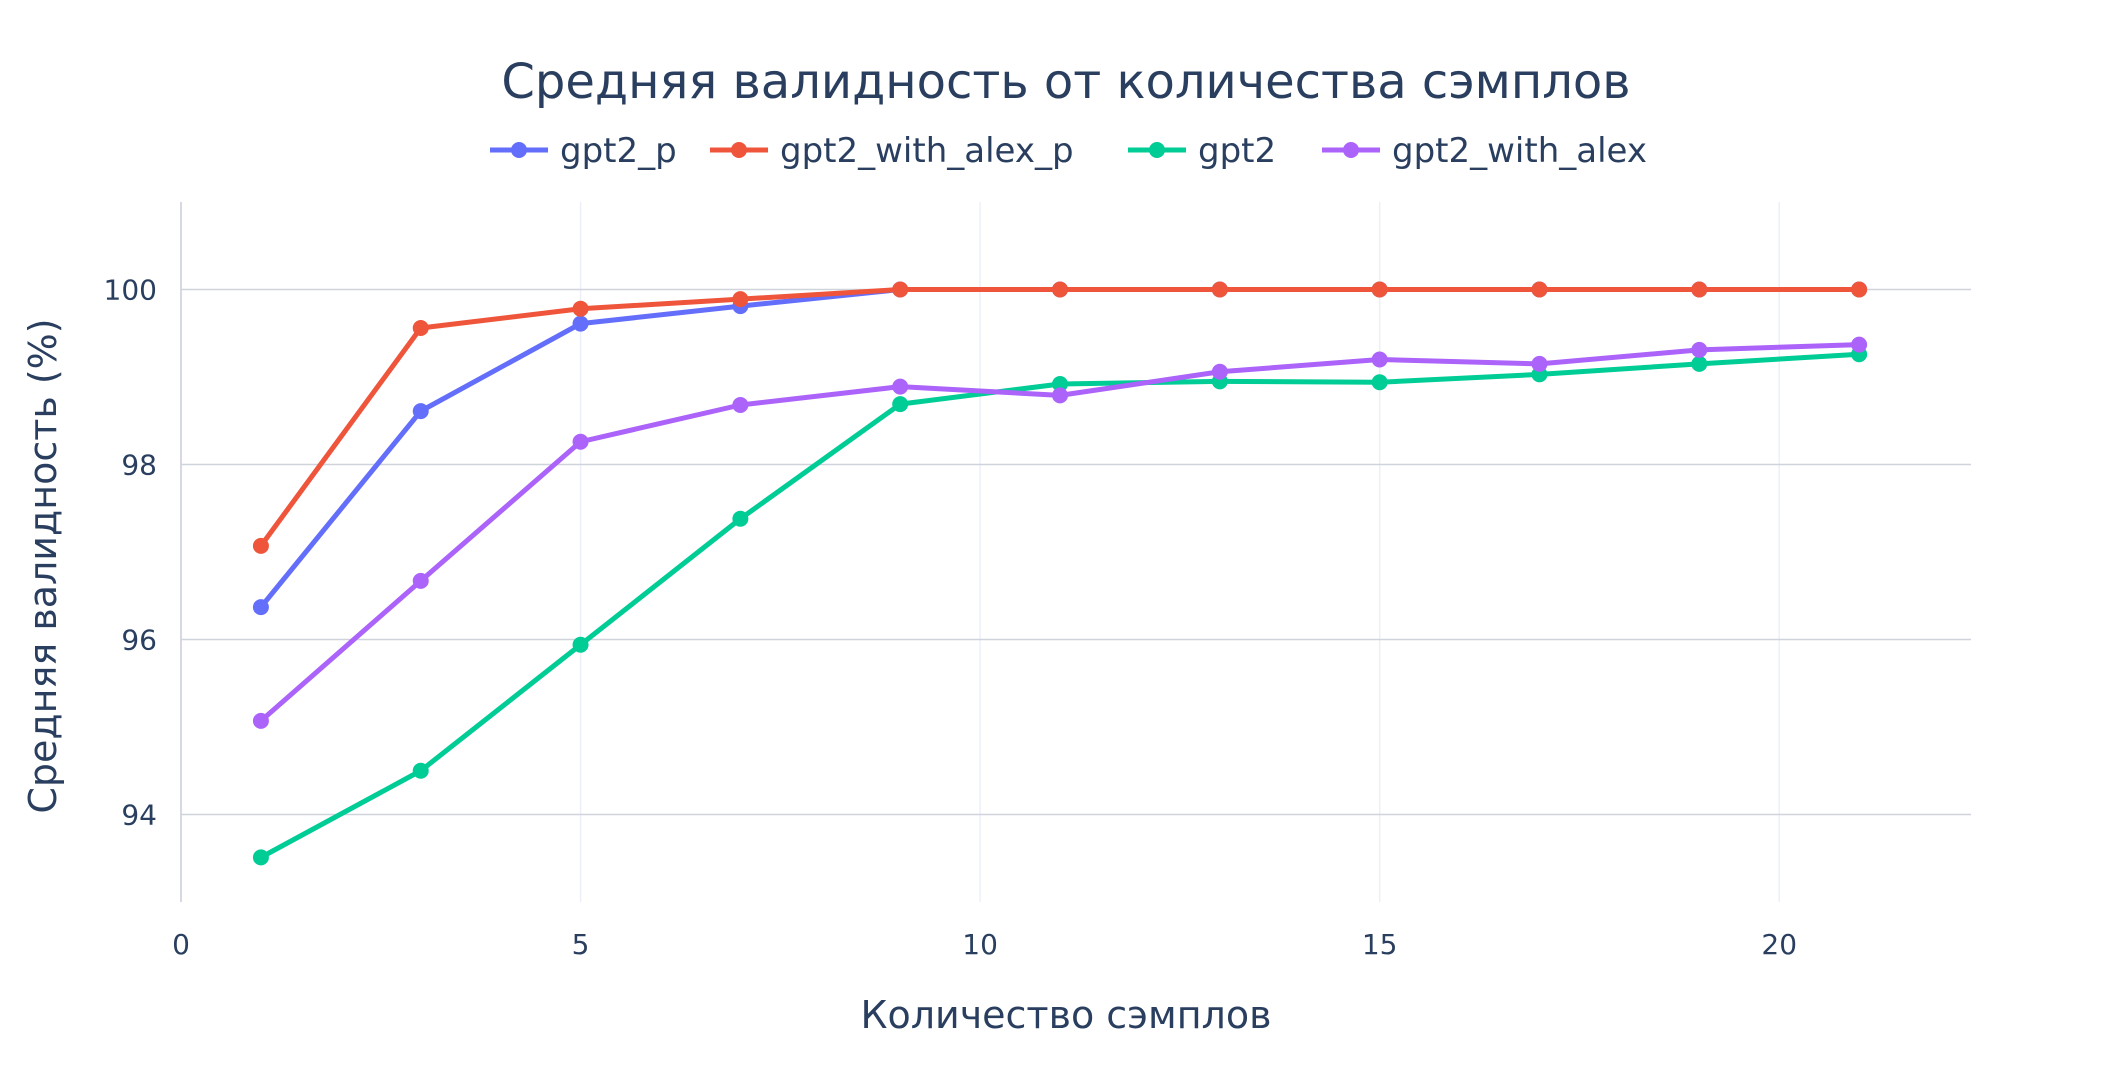 Image resolution: width=2120 pixels, height=1080 pixels. What do you see at coordinates (1779, 944) in the screenshot?
I see `x-tick-label: 20` at bounding box center [1779, 944].